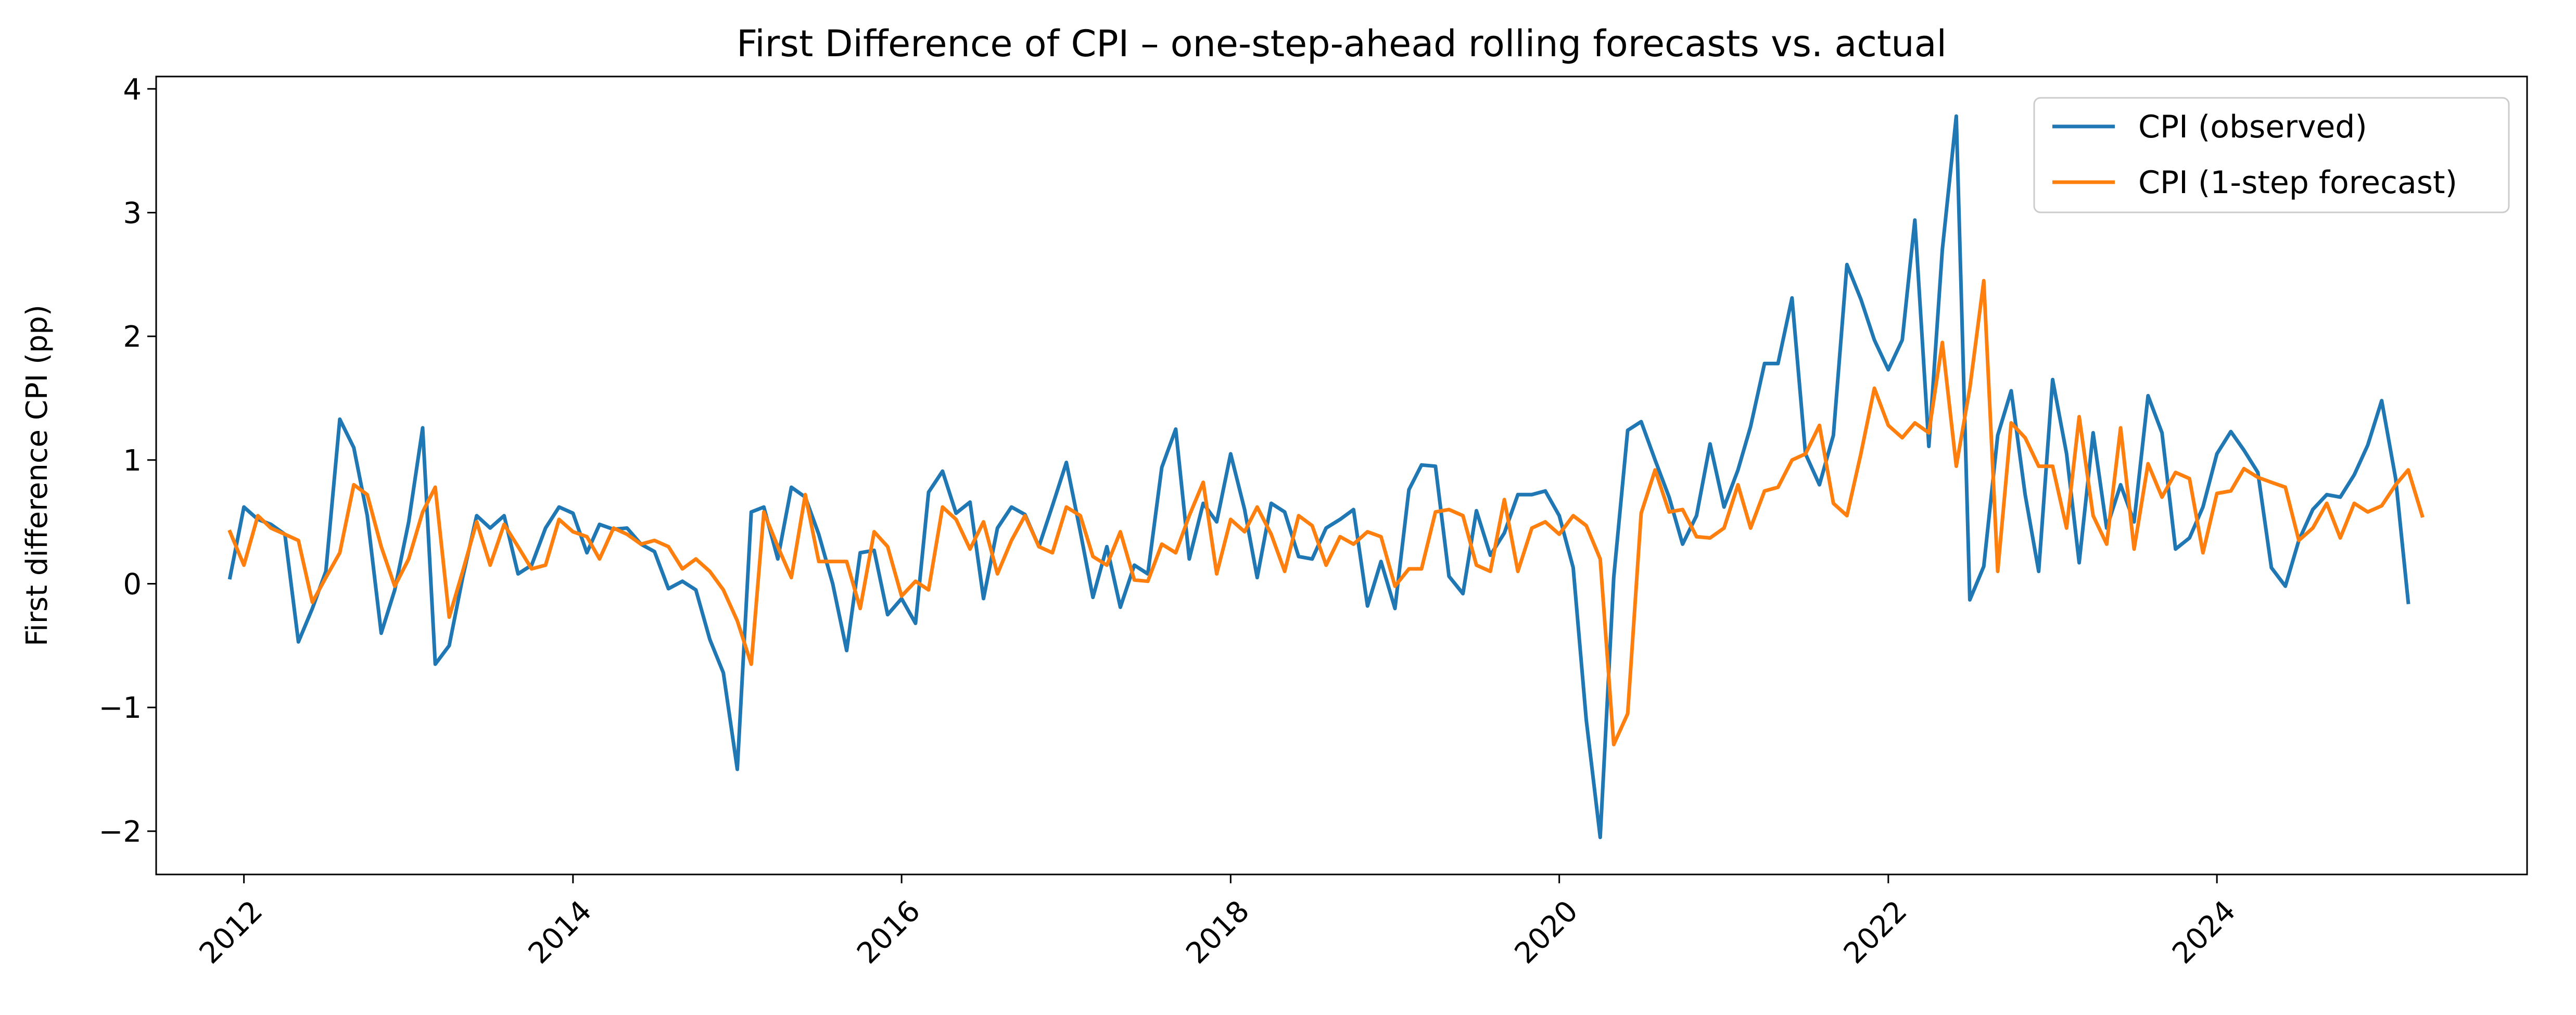 The image size is (2576, 1015). Describe the element at coordinates (2252, 127) in the screenshot. I see `legend-label: CPI (observed)` at that location.